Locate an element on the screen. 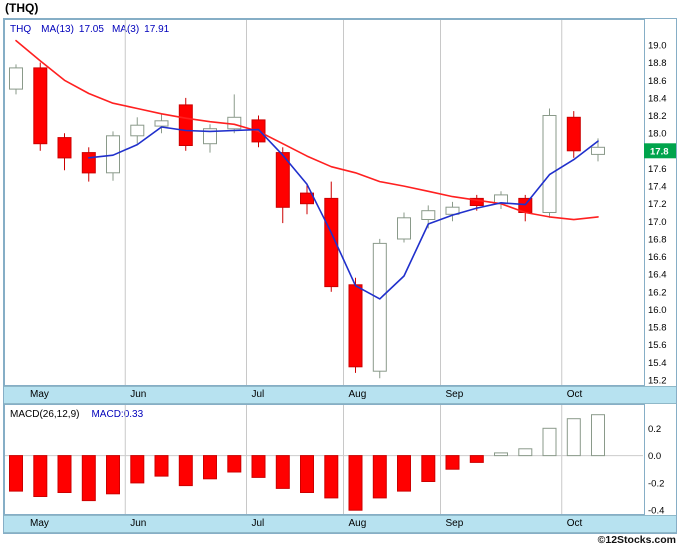 Image resolution: width=680 pixels, height=546 pixels. macd-params-label: MACD(26,12,9) is located at coordinates (44, 414).